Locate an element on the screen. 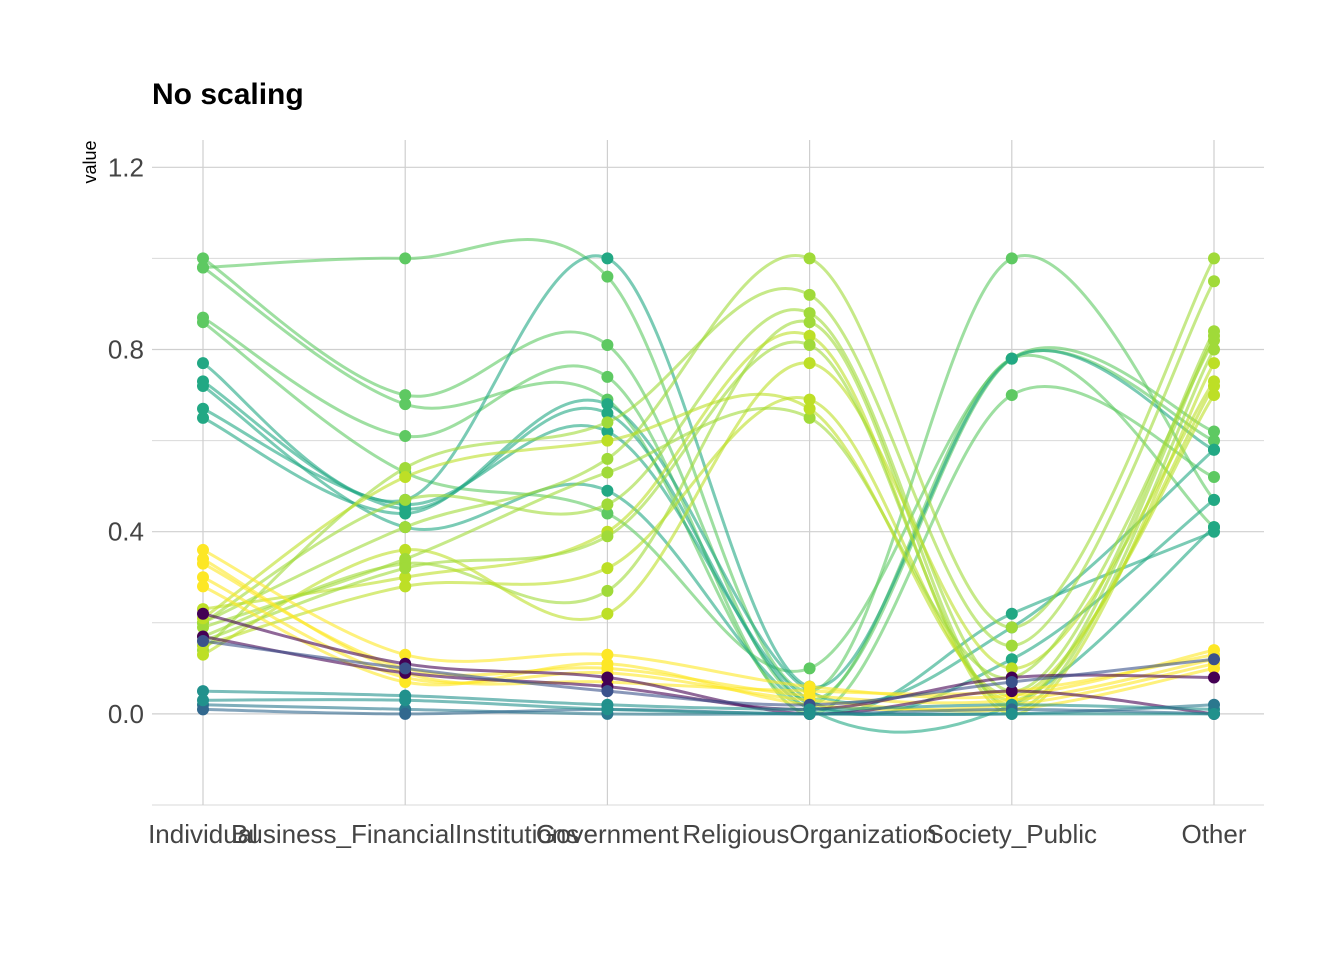 This screenshot has width=1344, height=960. x-tick-label: Individual is located at coordinates (203, 834).